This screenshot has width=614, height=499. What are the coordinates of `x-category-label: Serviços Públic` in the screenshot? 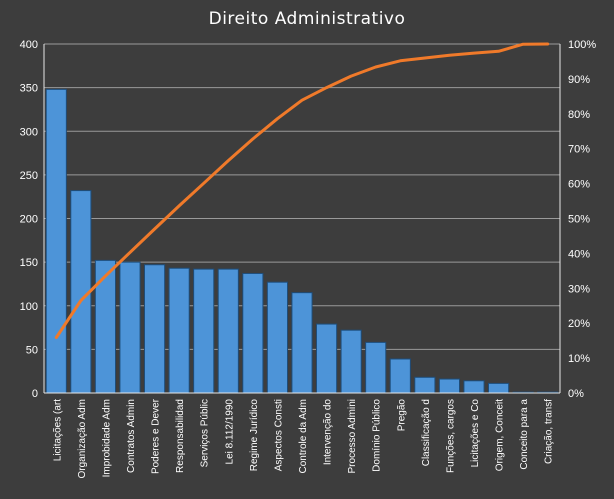 It's located at (205, 433).